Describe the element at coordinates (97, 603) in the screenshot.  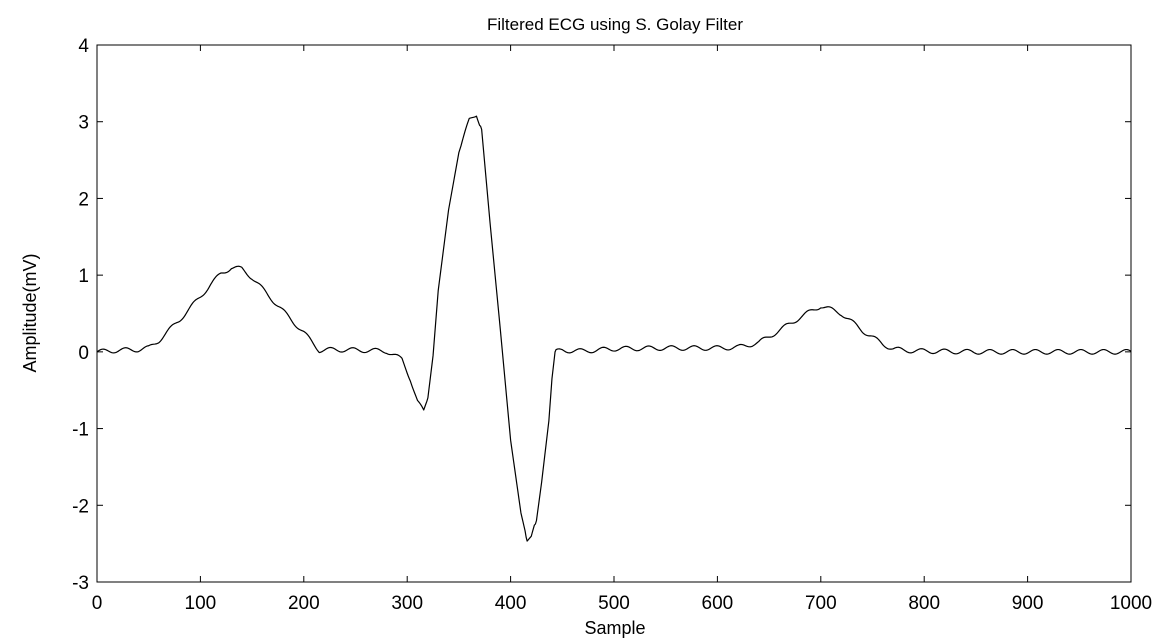
I see `x-tick-label: 0` at that location.